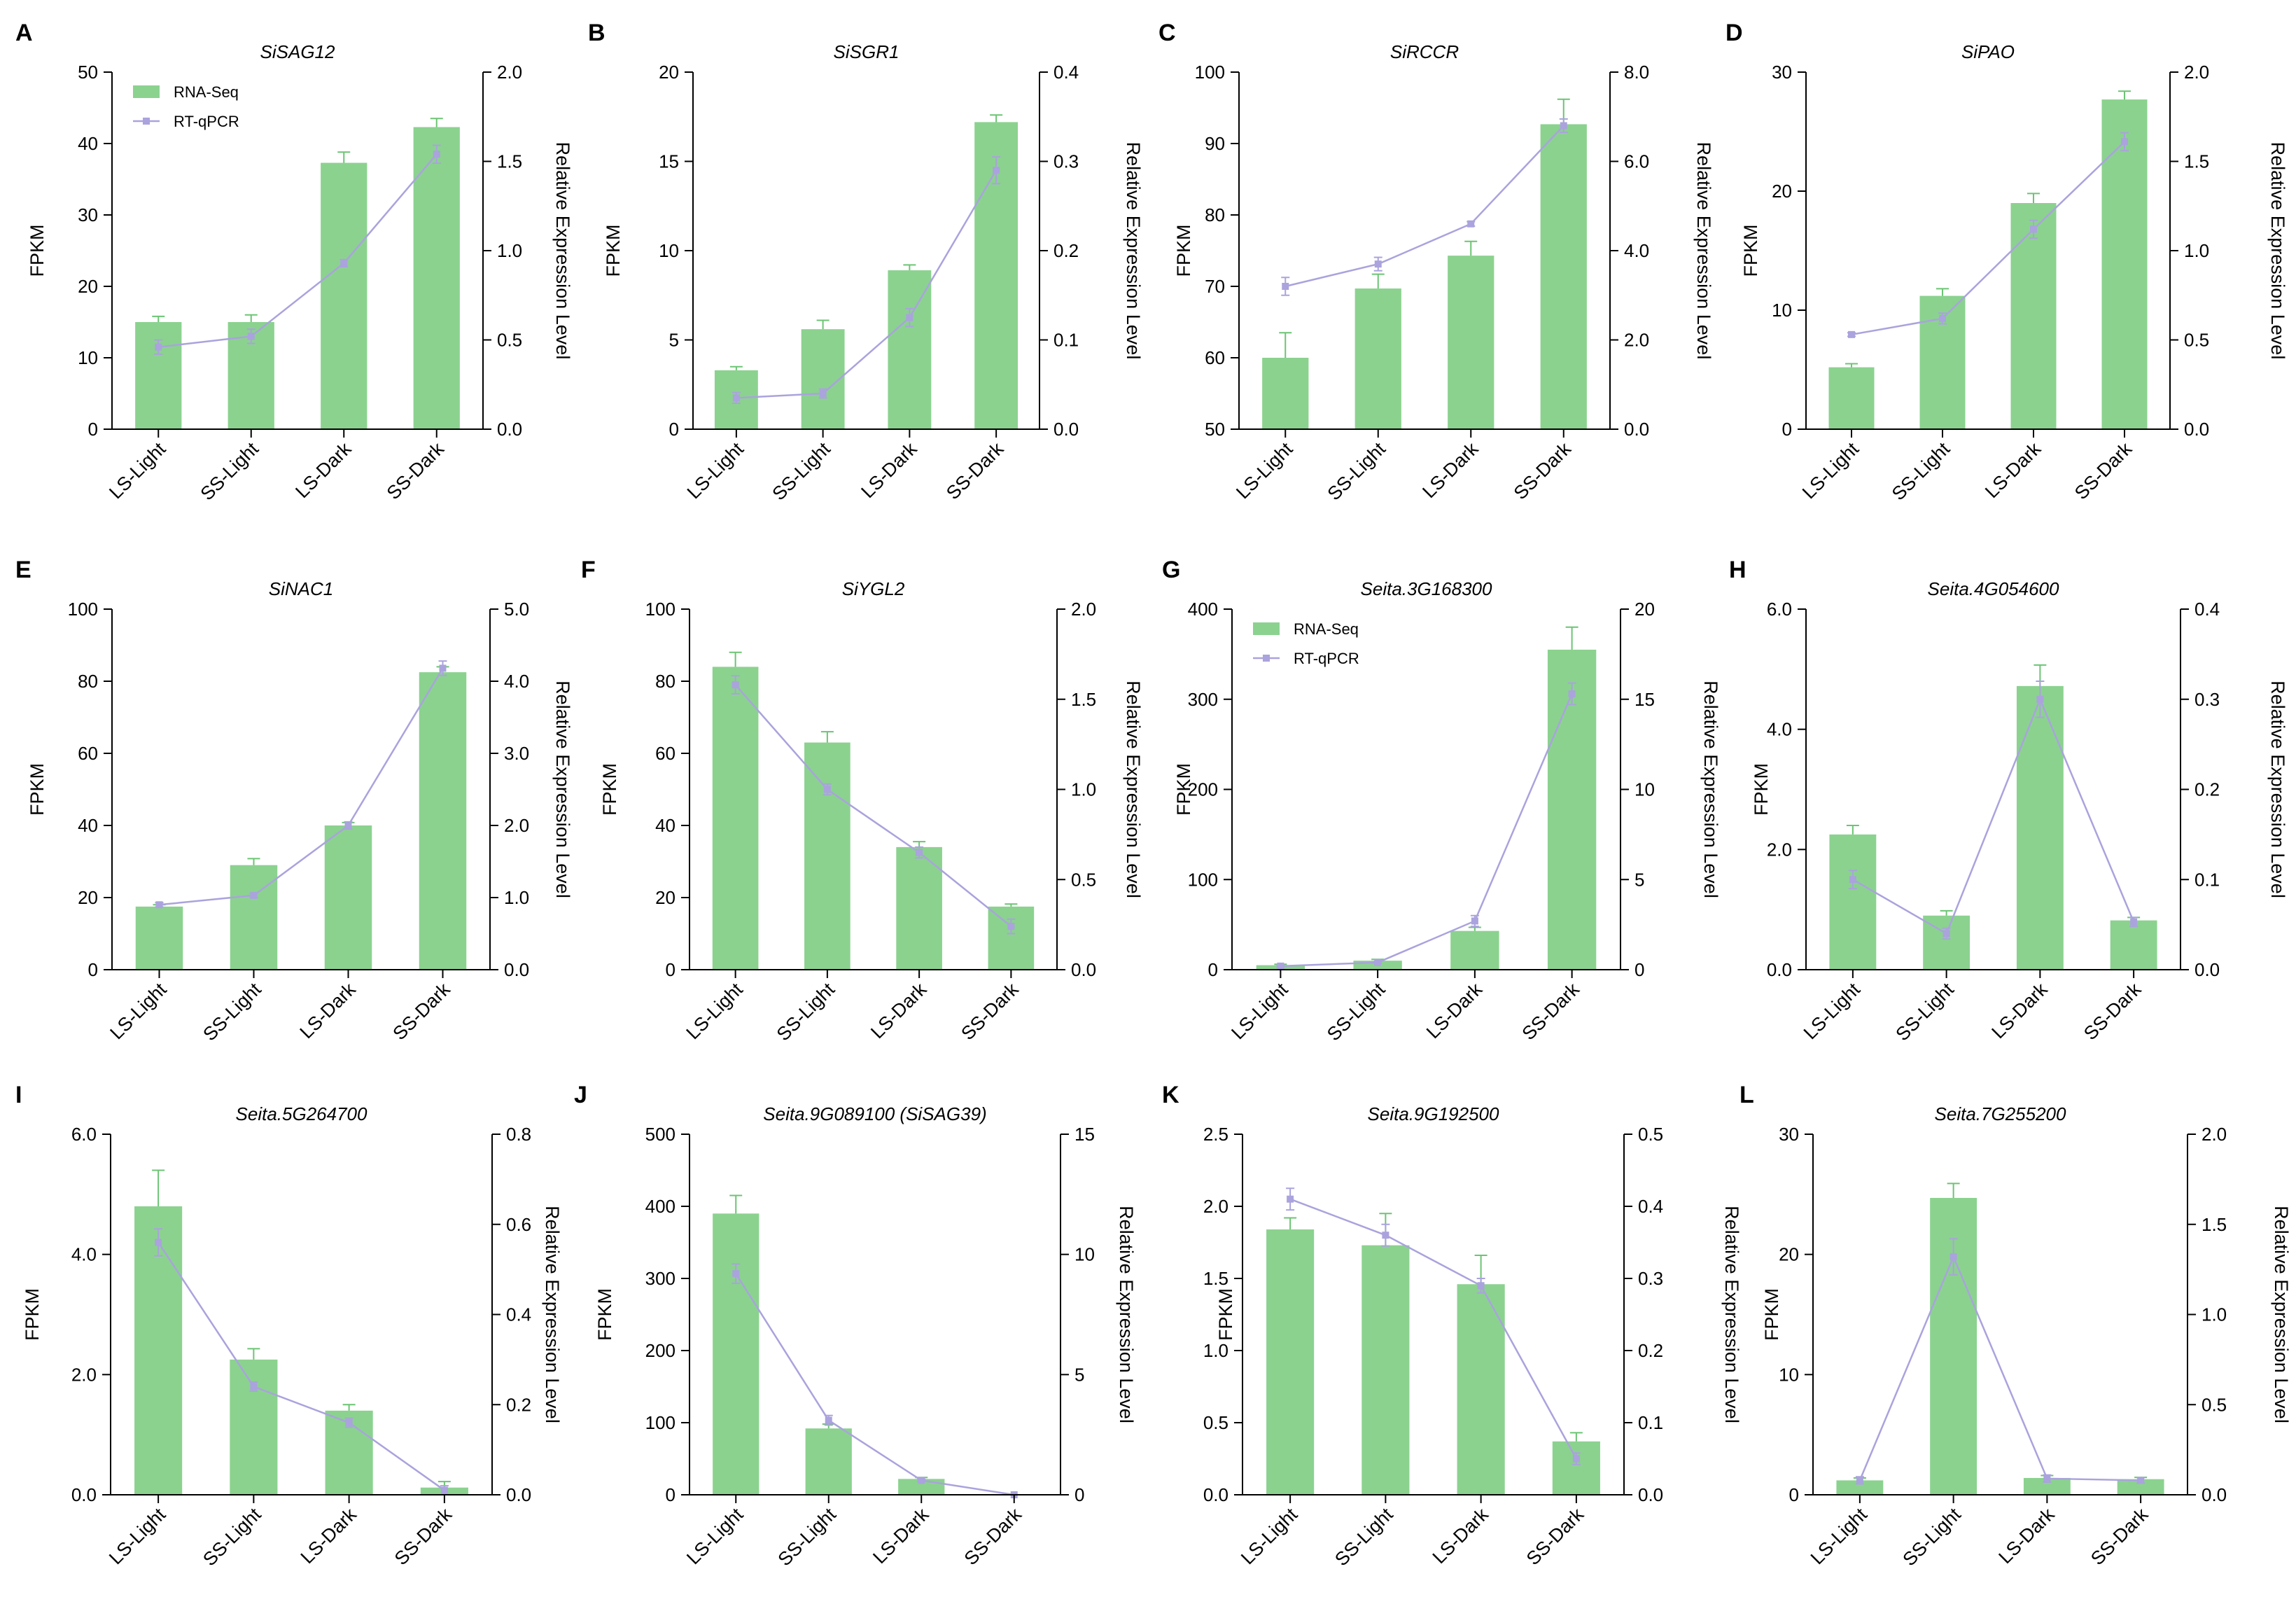 This screenshot has height=1597, width=2296. What do you see at coordinates (2214, 1404) in the screenshot?
I see `y2-tick-label: 0.5` at bounding box center [2214, 1404].